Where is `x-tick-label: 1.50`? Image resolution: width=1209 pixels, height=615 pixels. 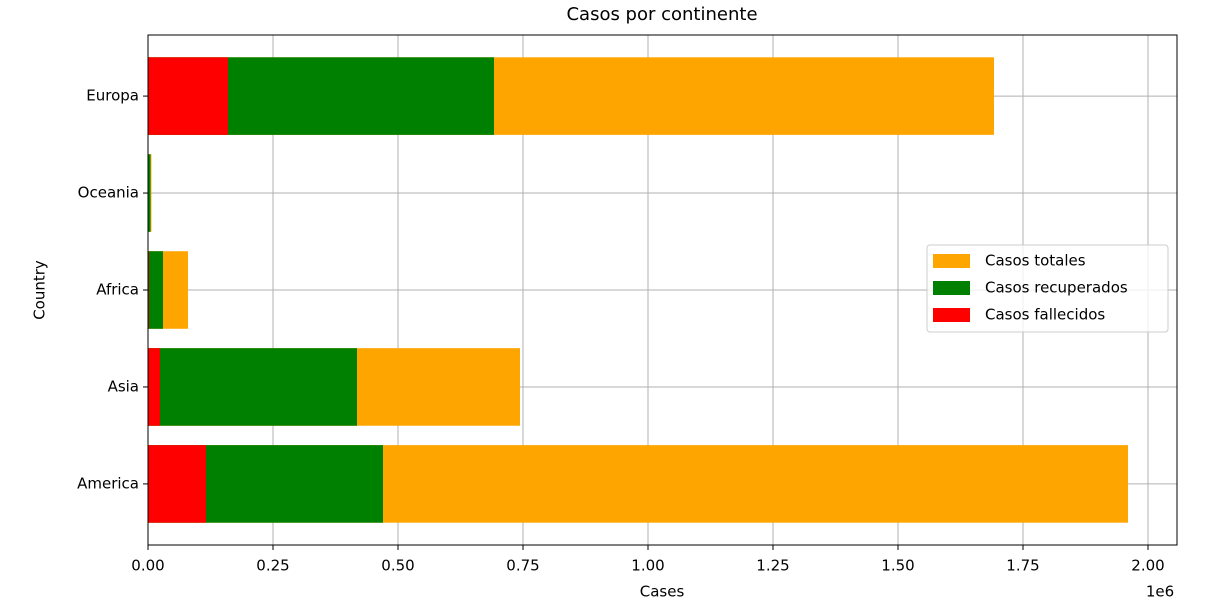 x-tick-label: 1.50 is located at coordinates (897, 566).